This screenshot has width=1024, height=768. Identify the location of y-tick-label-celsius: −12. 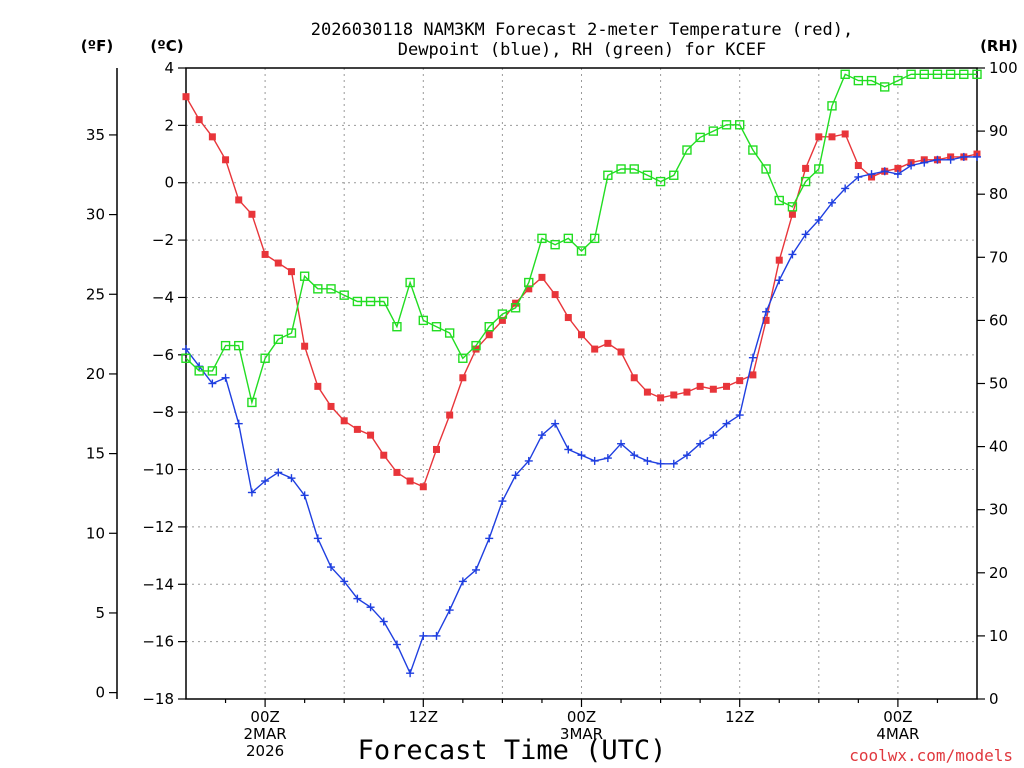
(158, 527).